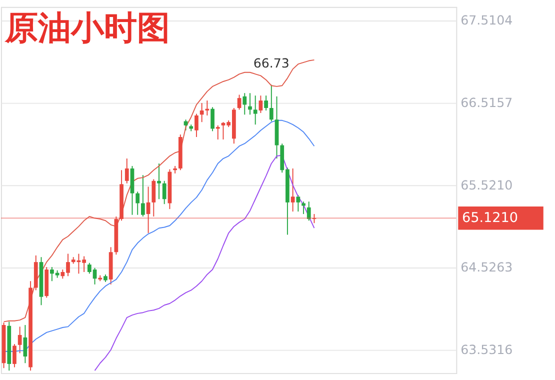  Describe the element at coordinates (486, 350) in the screenshot. I see `y-tick-label: 63.5316` at that location.